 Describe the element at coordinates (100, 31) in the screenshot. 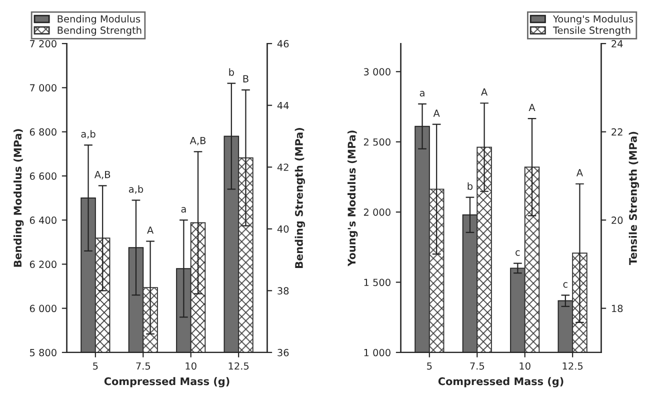

I see `legend-label: Bending Strength` at that location.